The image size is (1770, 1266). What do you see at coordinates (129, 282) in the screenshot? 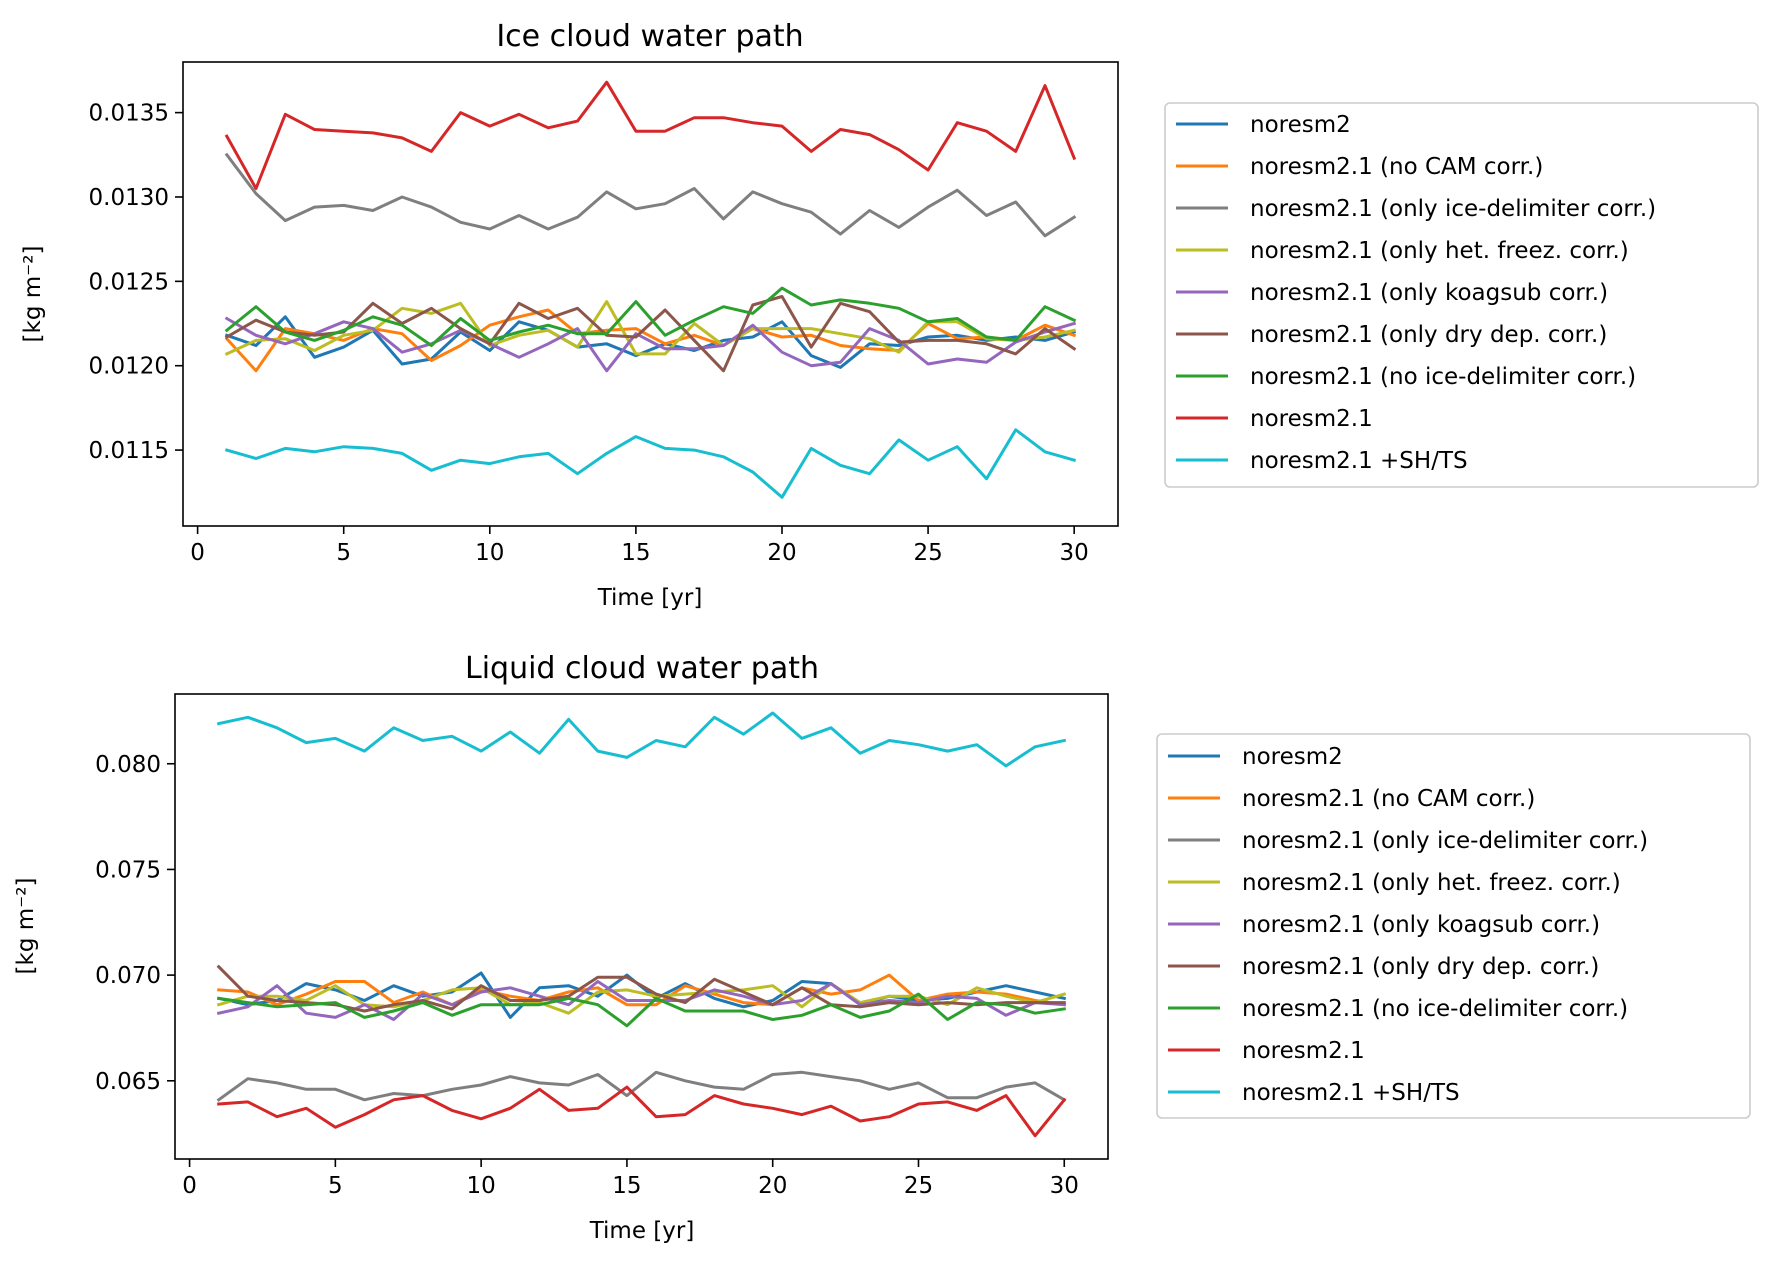
I see `y-tick-label: 0.0125` at bounding box center [129, 282].